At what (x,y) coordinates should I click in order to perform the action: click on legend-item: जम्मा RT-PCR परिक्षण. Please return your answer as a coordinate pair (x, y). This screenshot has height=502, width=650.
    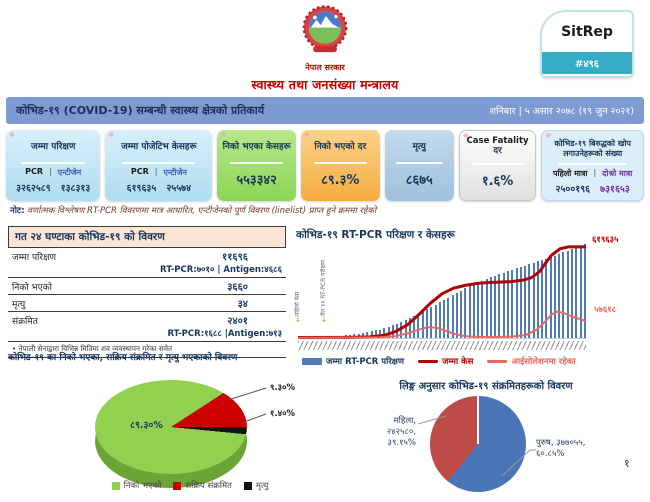
    Looking at the image, I should click on (353, 361).